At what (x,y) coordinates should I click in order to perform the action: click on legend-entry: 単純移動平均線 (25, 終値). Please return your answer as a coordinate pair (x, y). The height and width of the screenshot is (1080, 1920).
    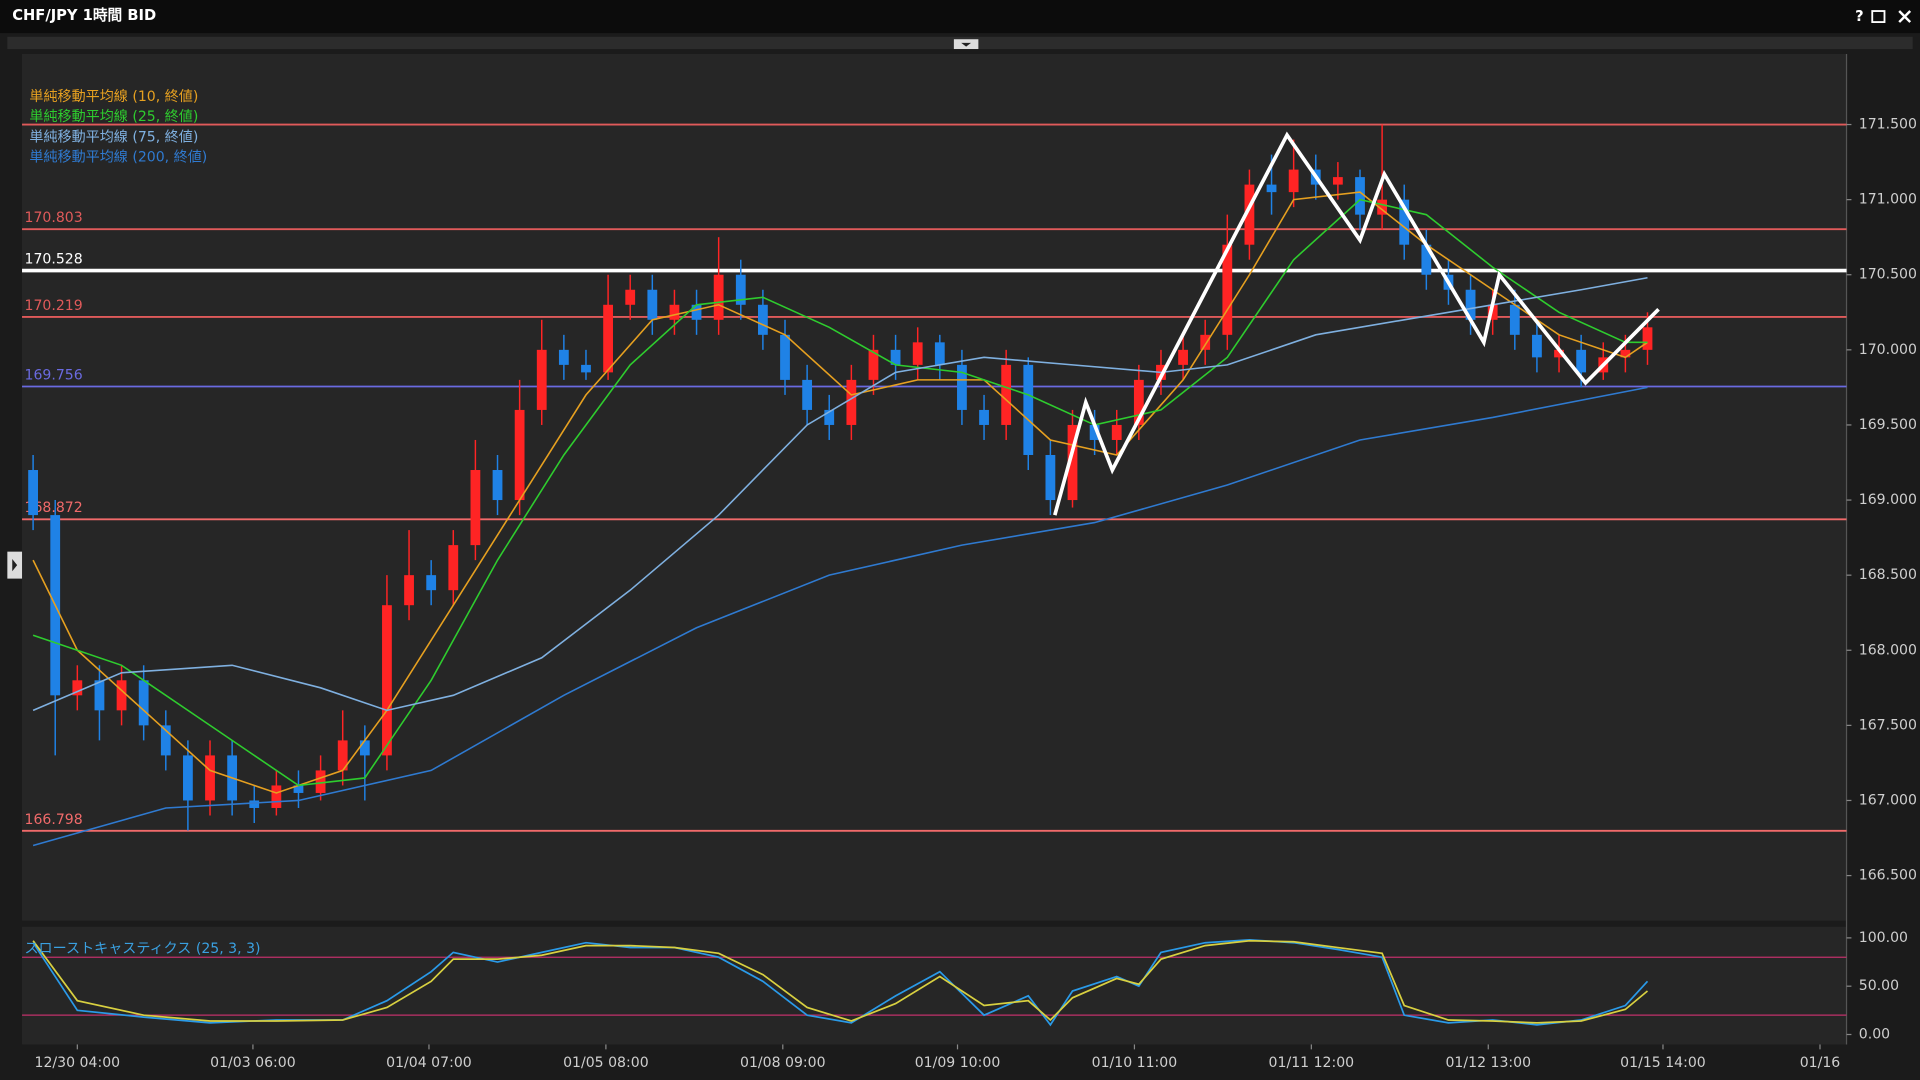
    Looking at the image, I should click on (113, 117).